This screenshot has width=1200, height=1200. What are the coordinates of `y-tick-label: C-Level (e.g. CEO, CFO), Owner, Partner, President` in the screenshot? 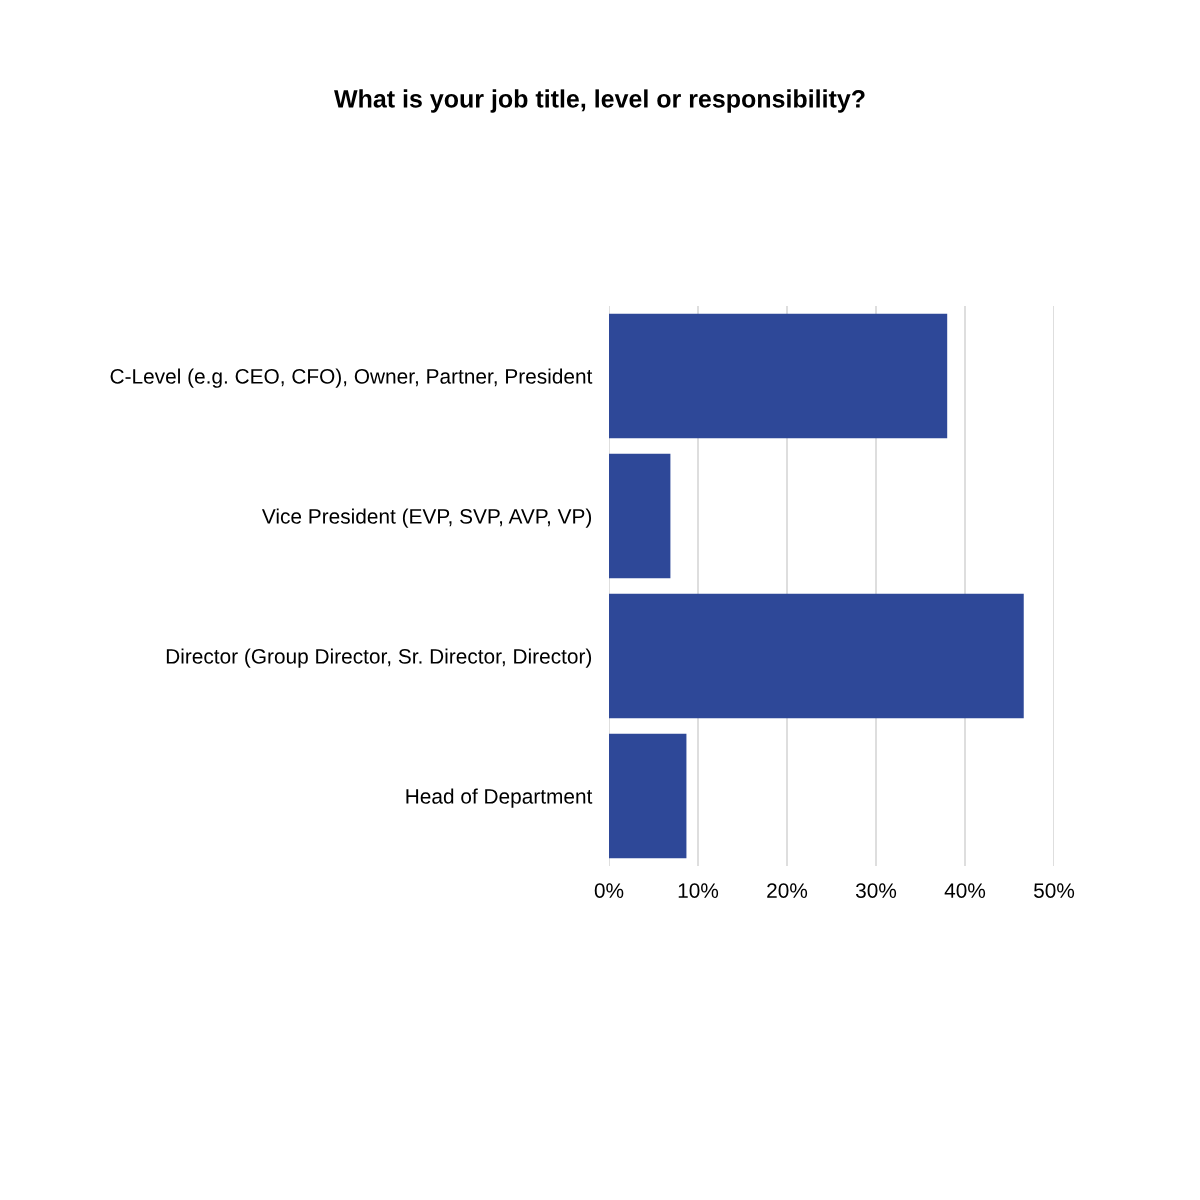 It's located at (351, 378).